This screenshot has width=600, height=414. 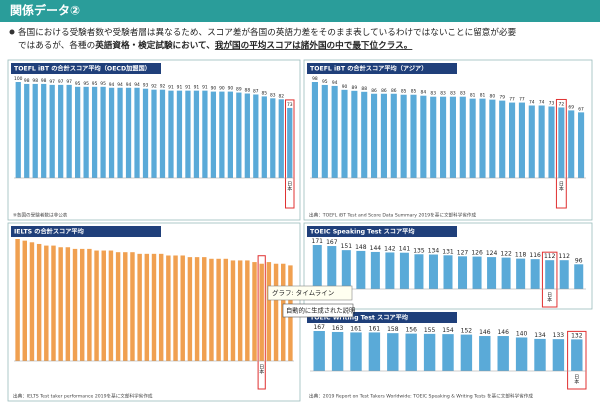 What do you see at coordinates (300, 11) in the screenshot?
I see `header-bar` at bounding box center [300, 11].